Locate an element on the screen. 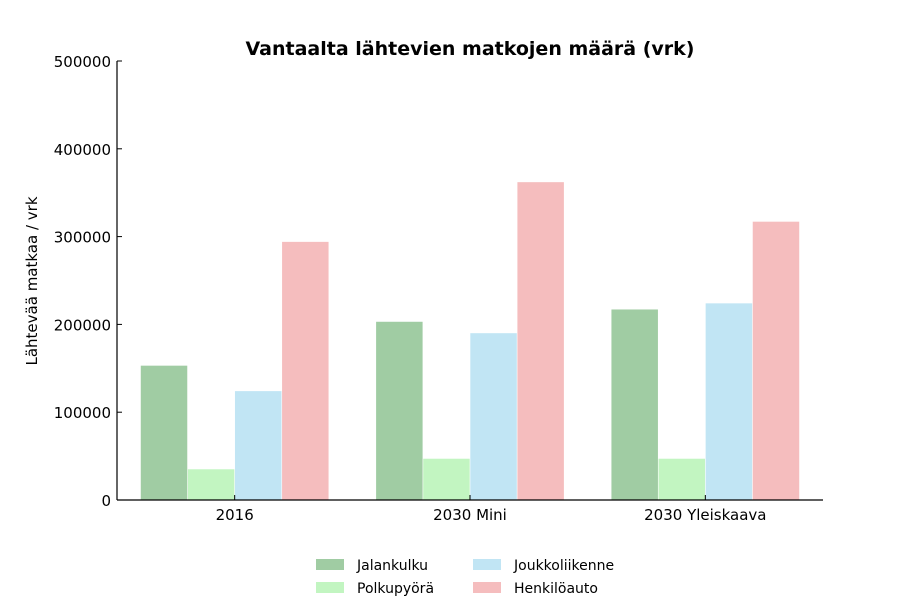  chart-title: Vantaalta lähtevien matkojen määrä (vrk) is located at coordinates (470, 49).